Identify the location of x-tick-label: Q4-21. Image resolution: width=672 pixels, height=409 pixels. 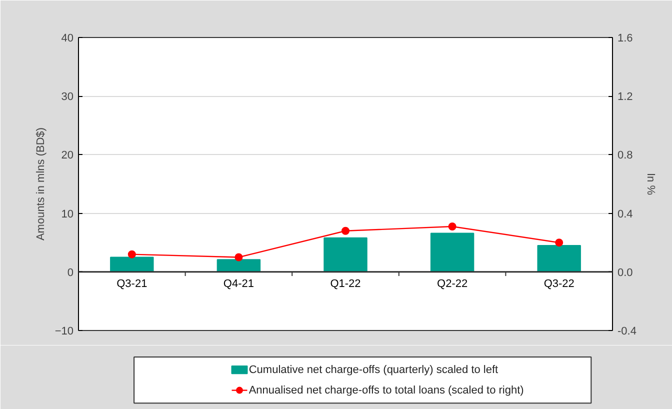
(238, 284).